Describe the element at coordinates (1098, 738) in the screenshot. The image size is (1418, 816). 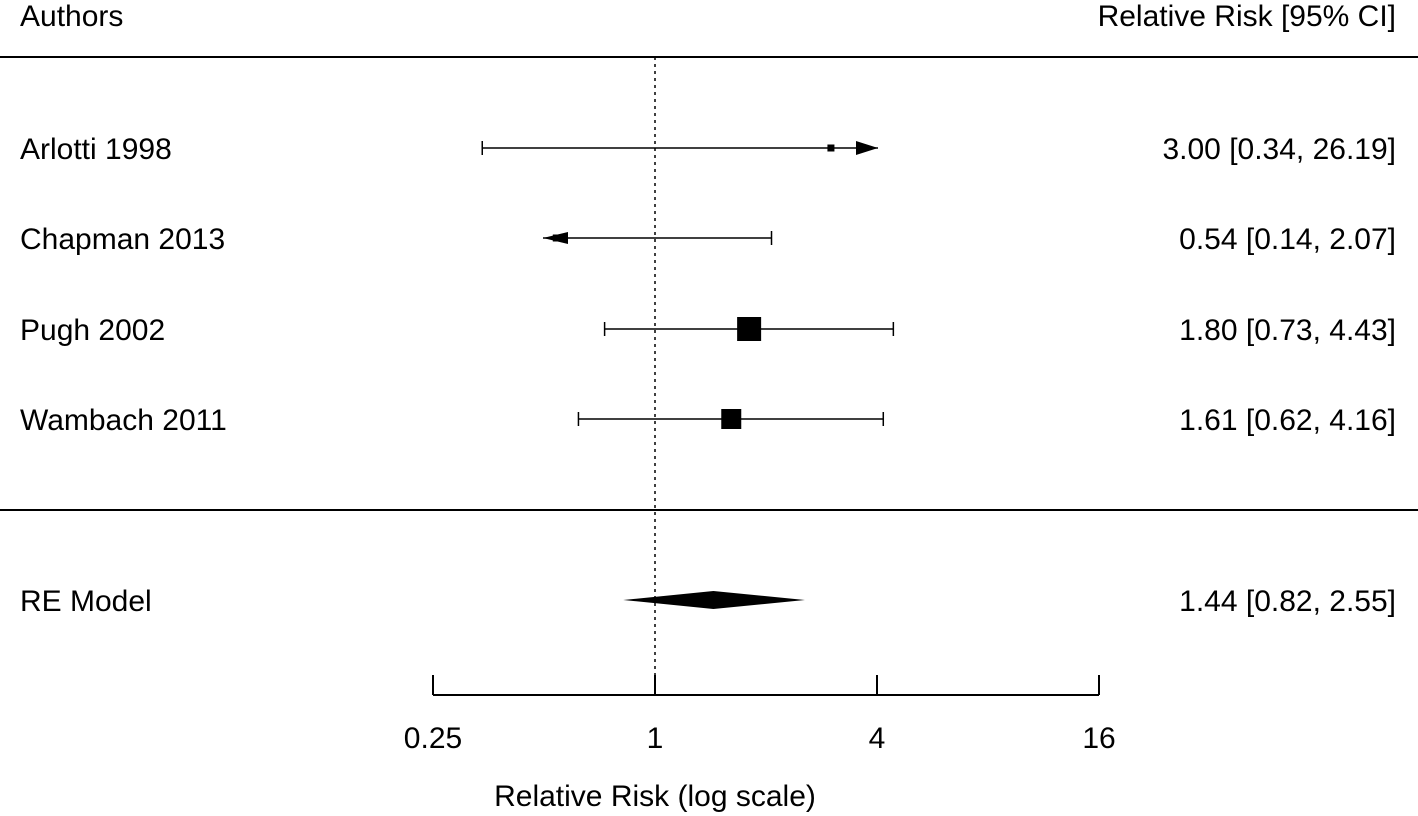
I see `x-tick-label: 16` at that location.